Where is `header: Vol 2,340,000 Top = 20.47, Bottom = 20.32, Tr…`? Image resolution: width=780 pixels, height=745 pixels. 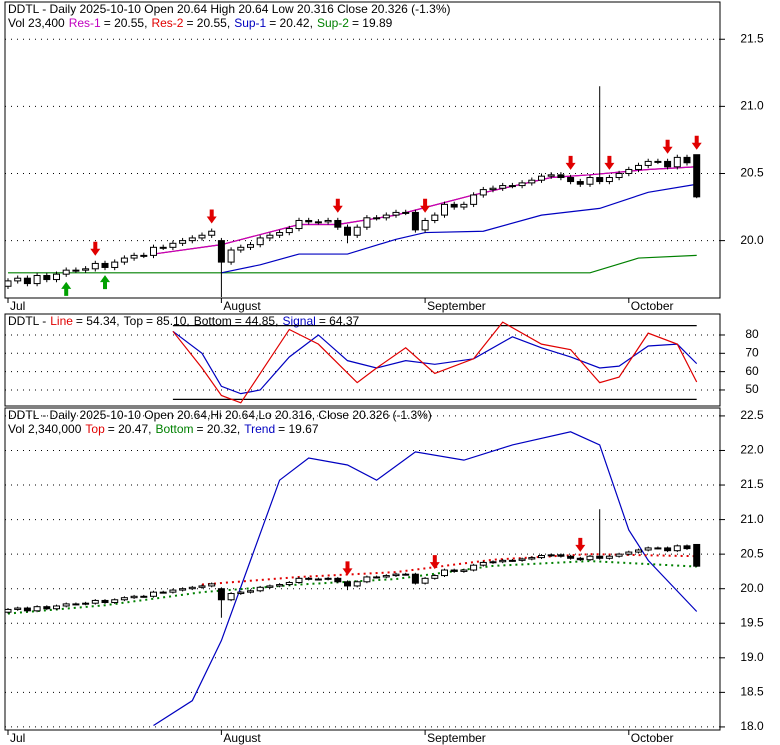 header: Vol 2,340,000 Top = 20.47, Bottom = 20.32, Tr… is located at coordinates (163, 429).